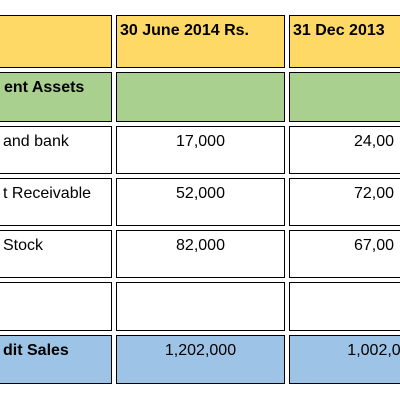  What do you see at coordinates (200, 202) in the screenshot?
I see `row-value: 52,000` at bounding box center [200, 202].